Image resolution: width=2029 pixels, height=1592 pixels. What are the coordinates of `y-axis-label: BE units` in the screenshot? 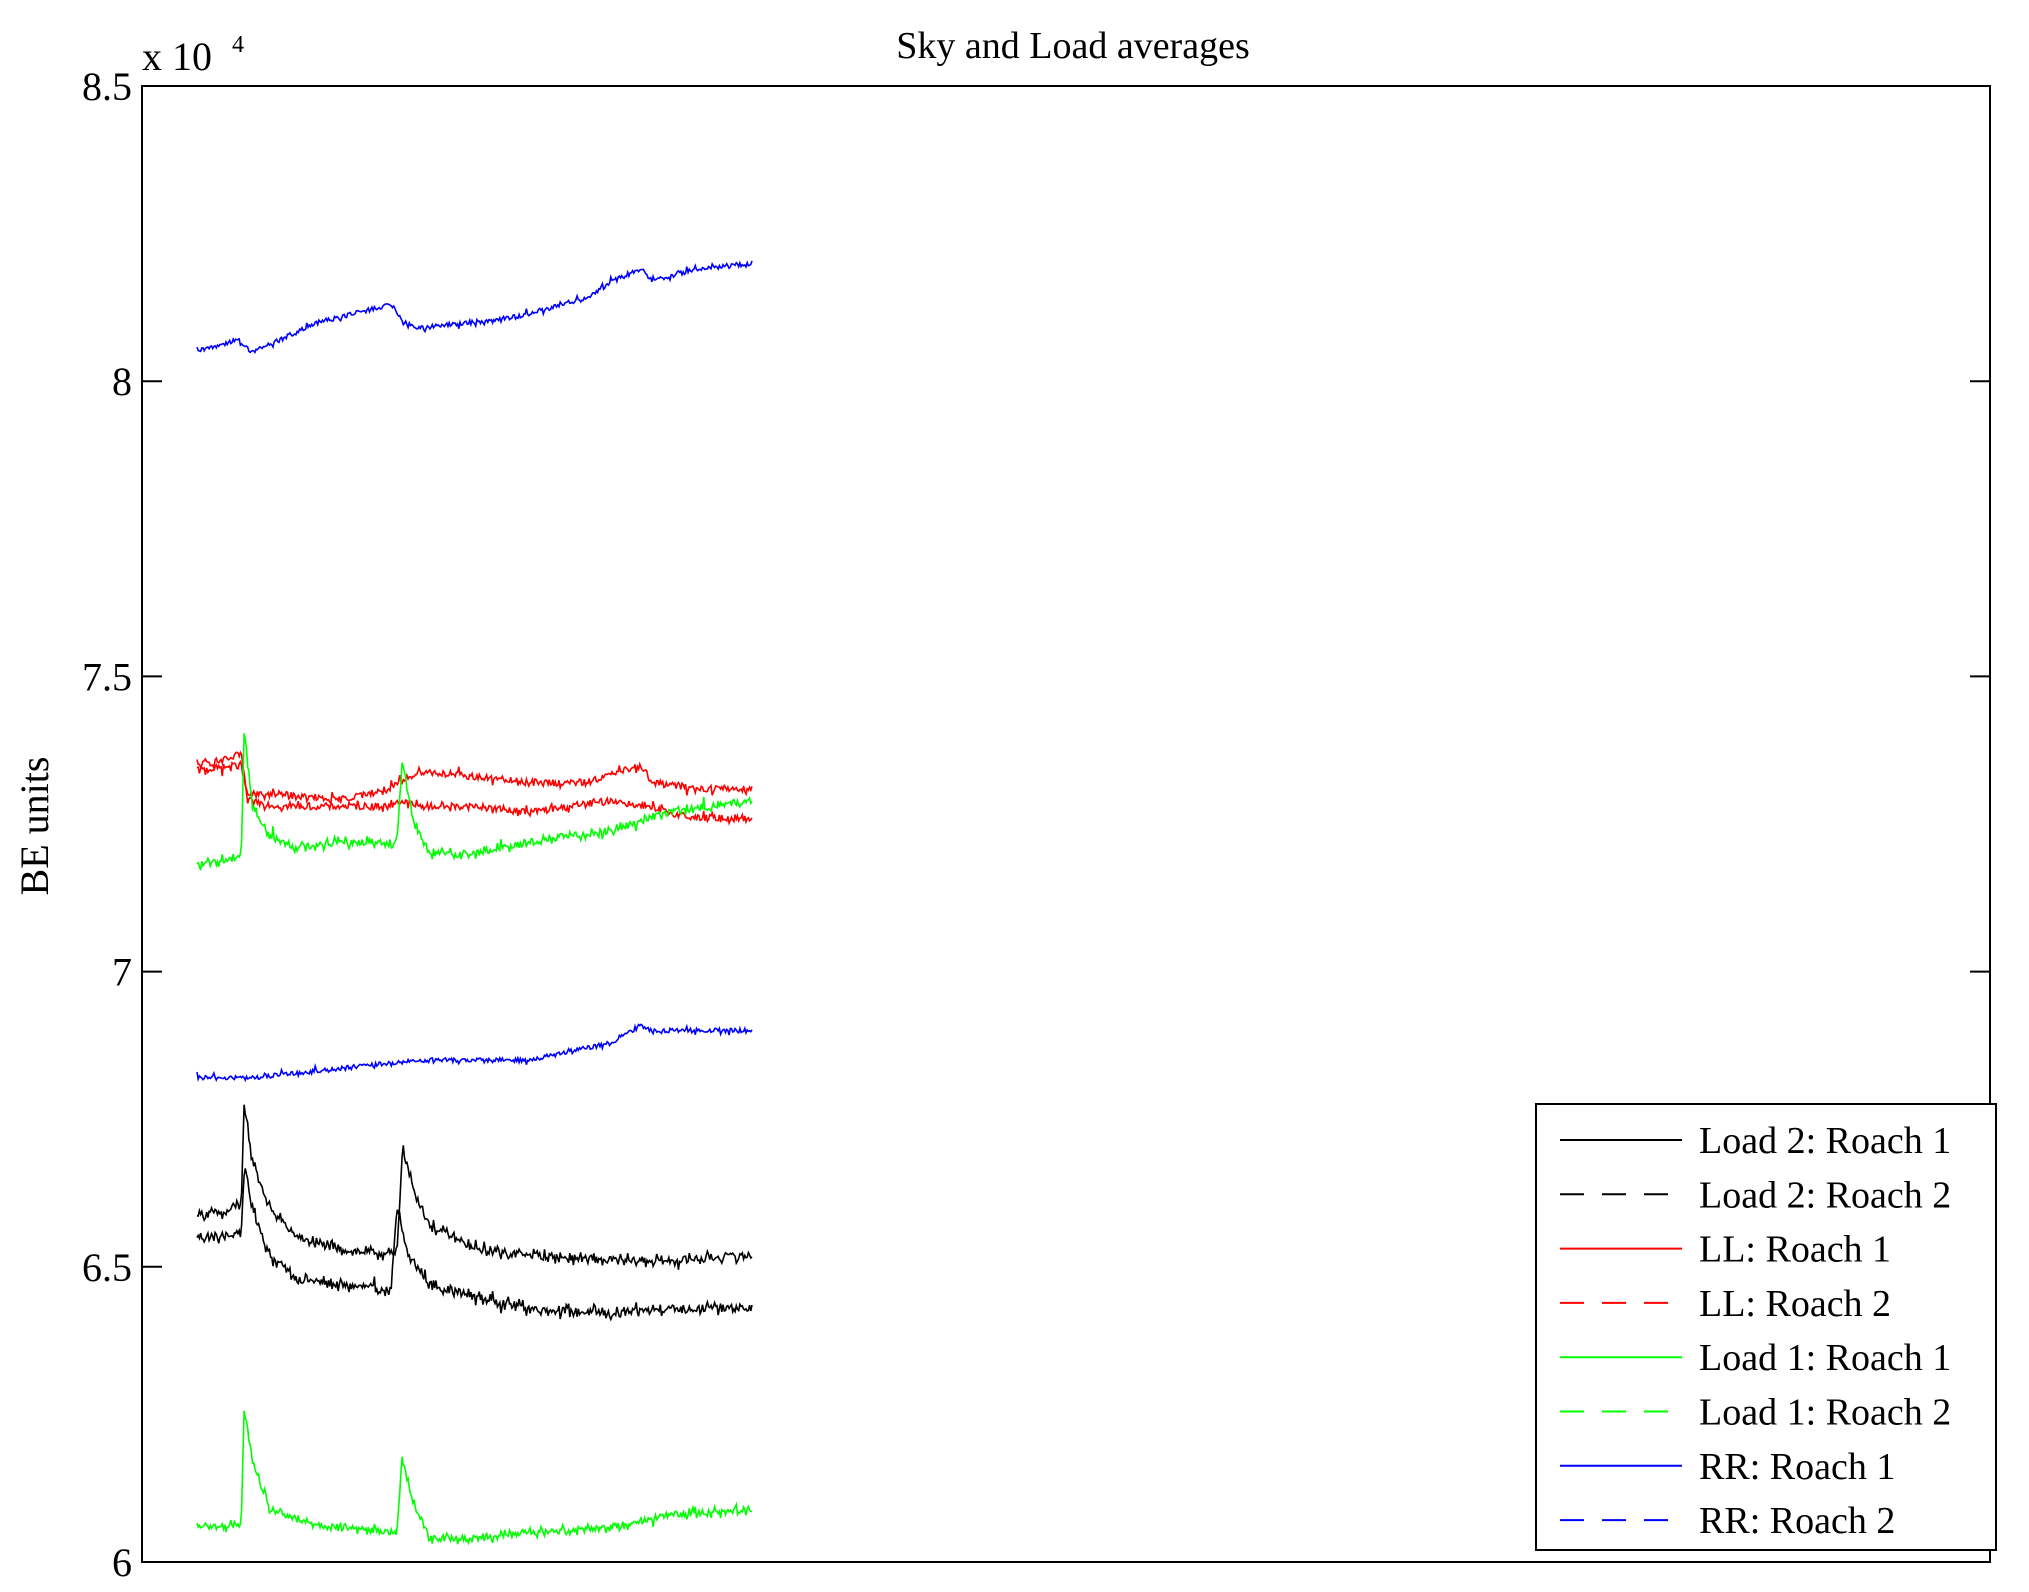 It's located at (34, 826).